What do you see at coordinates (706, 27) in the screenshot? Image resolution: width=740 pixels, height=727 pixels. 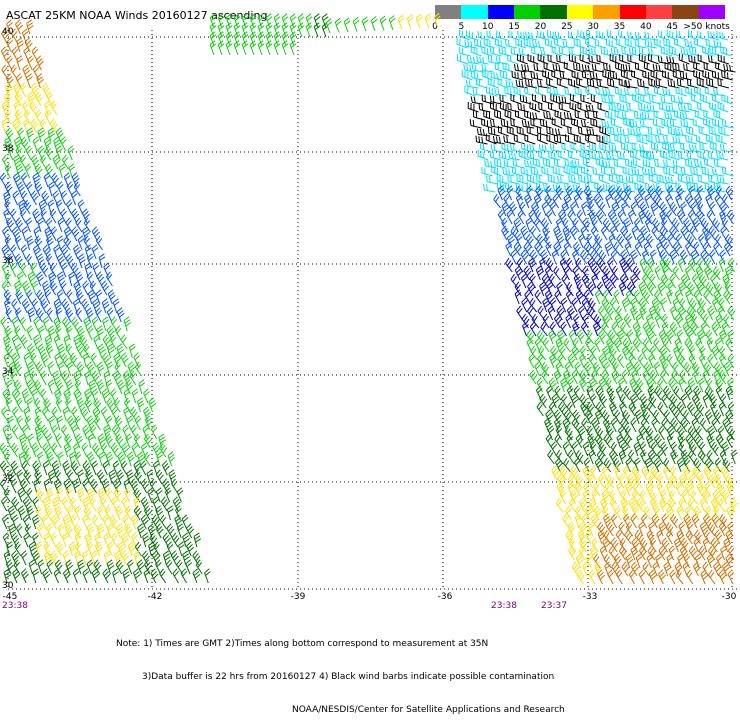 I see `legend-label: >50 knots` at bounding box center [706, 27].